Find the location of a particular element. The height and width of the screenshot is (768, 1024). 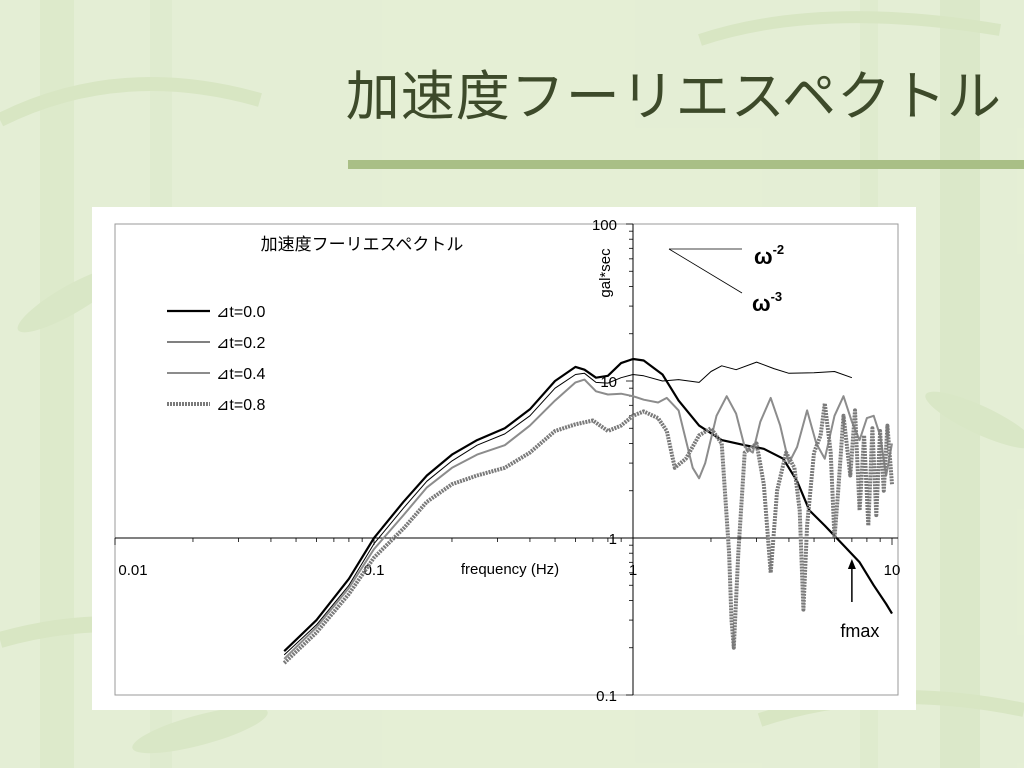

fmax-arrow-head is located at coordinates (851, 564).